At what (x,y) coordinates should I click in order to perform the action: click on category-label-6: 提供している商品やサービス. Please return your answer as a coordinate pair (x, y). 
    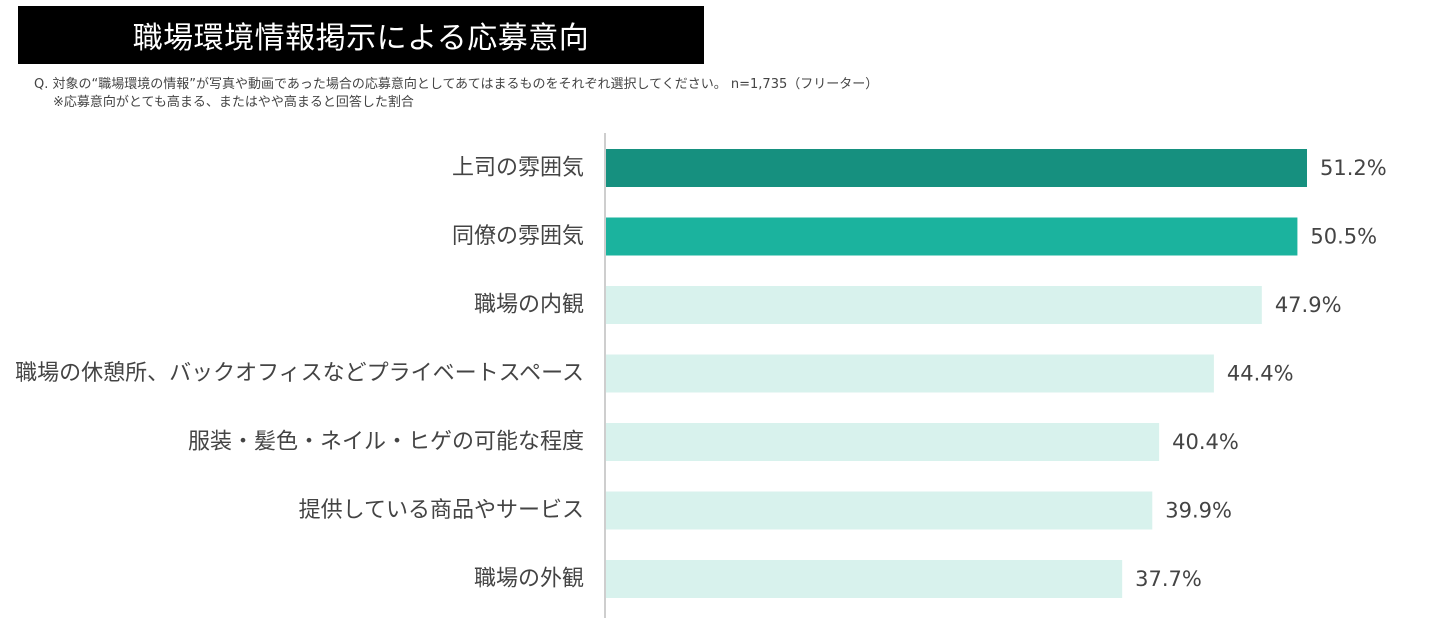
    Looking at the image, I should click on (441, 510).